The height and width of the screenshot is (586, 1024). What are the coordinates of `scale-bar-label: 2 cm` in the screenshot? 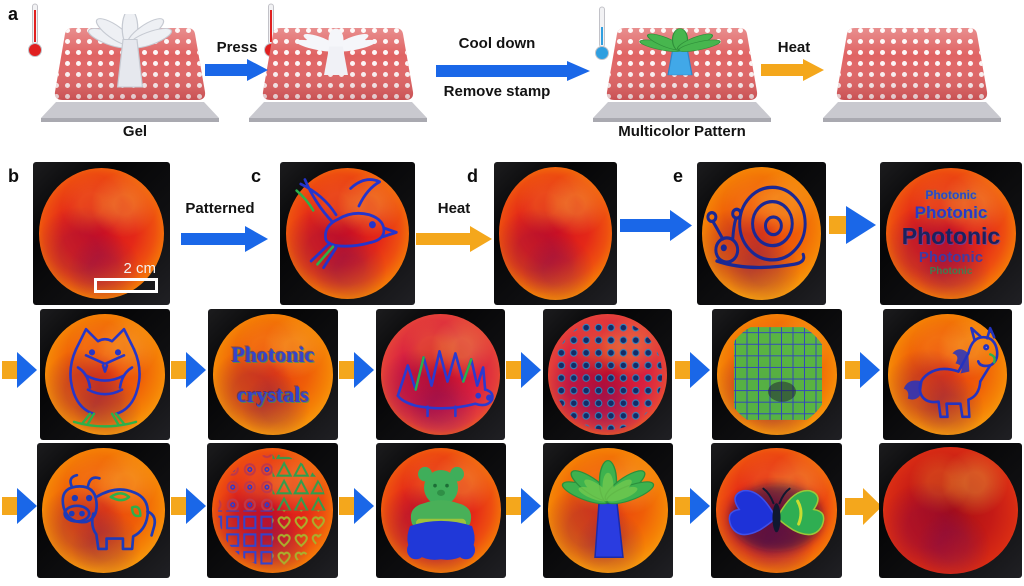 It's located at (139, 268).